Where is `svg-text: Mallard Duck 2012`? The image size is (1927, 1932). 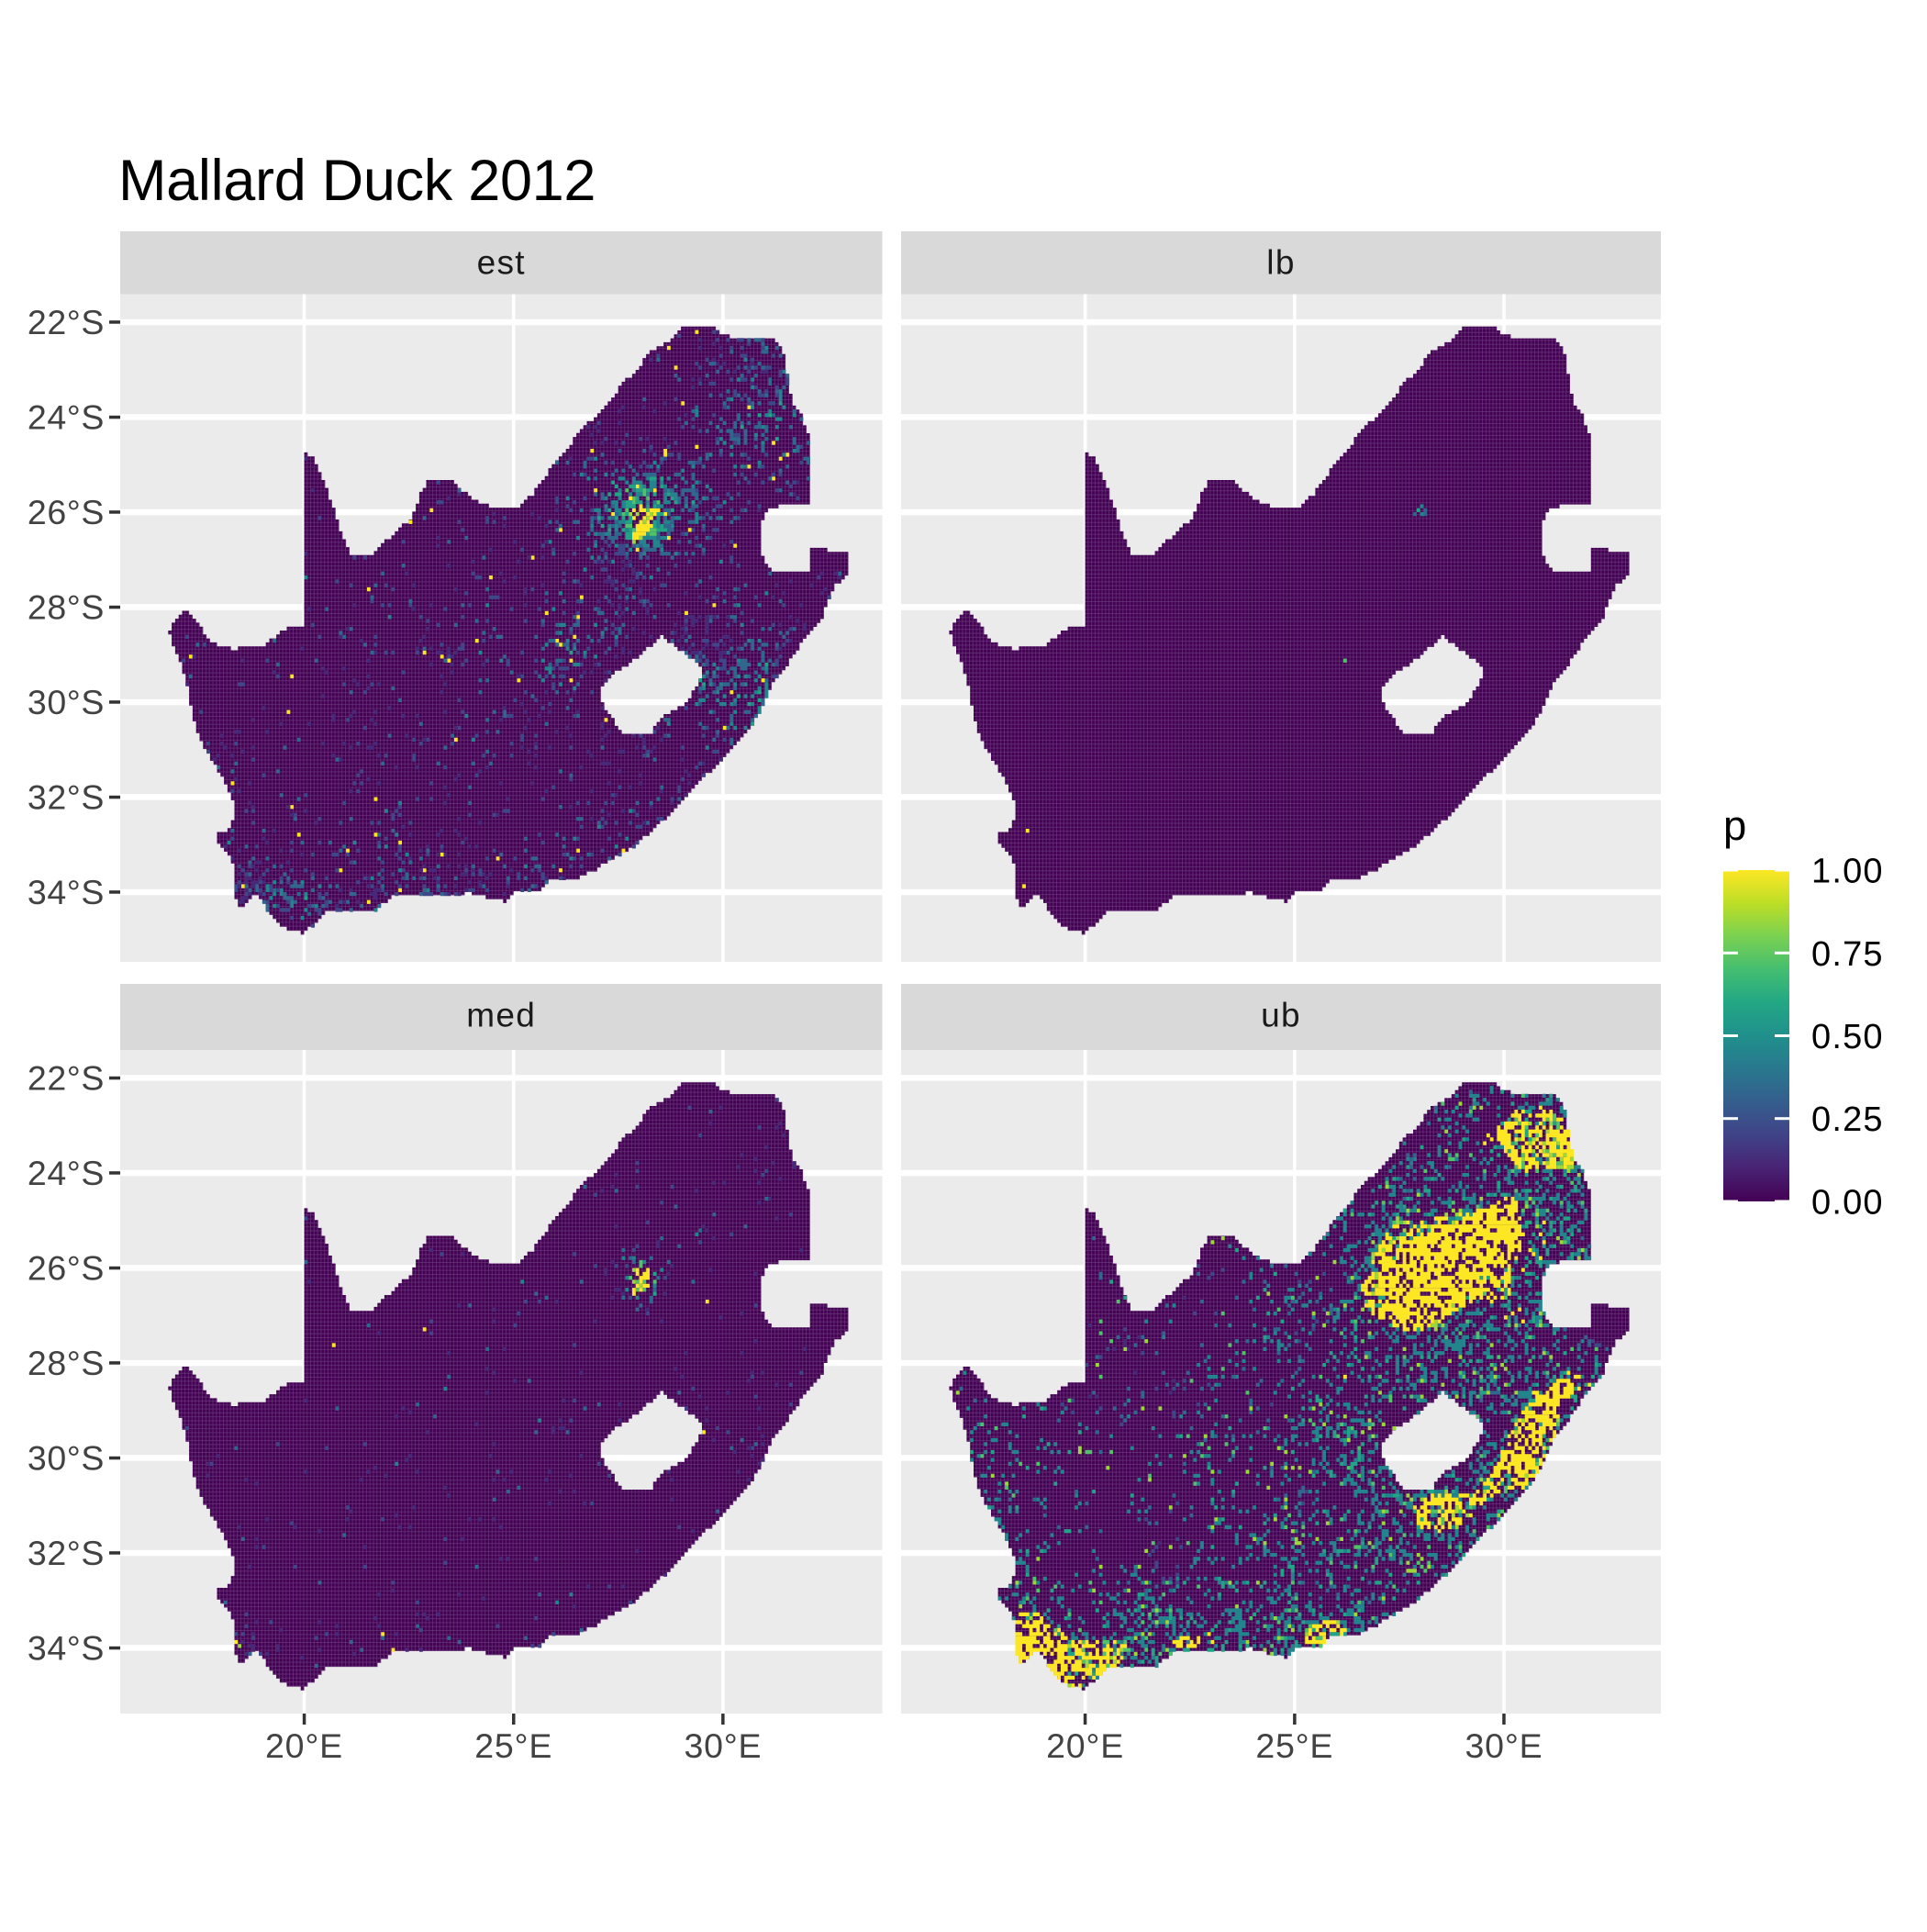 svg-text: Mallard Duck 2012 is located at coordinates (357, 181).